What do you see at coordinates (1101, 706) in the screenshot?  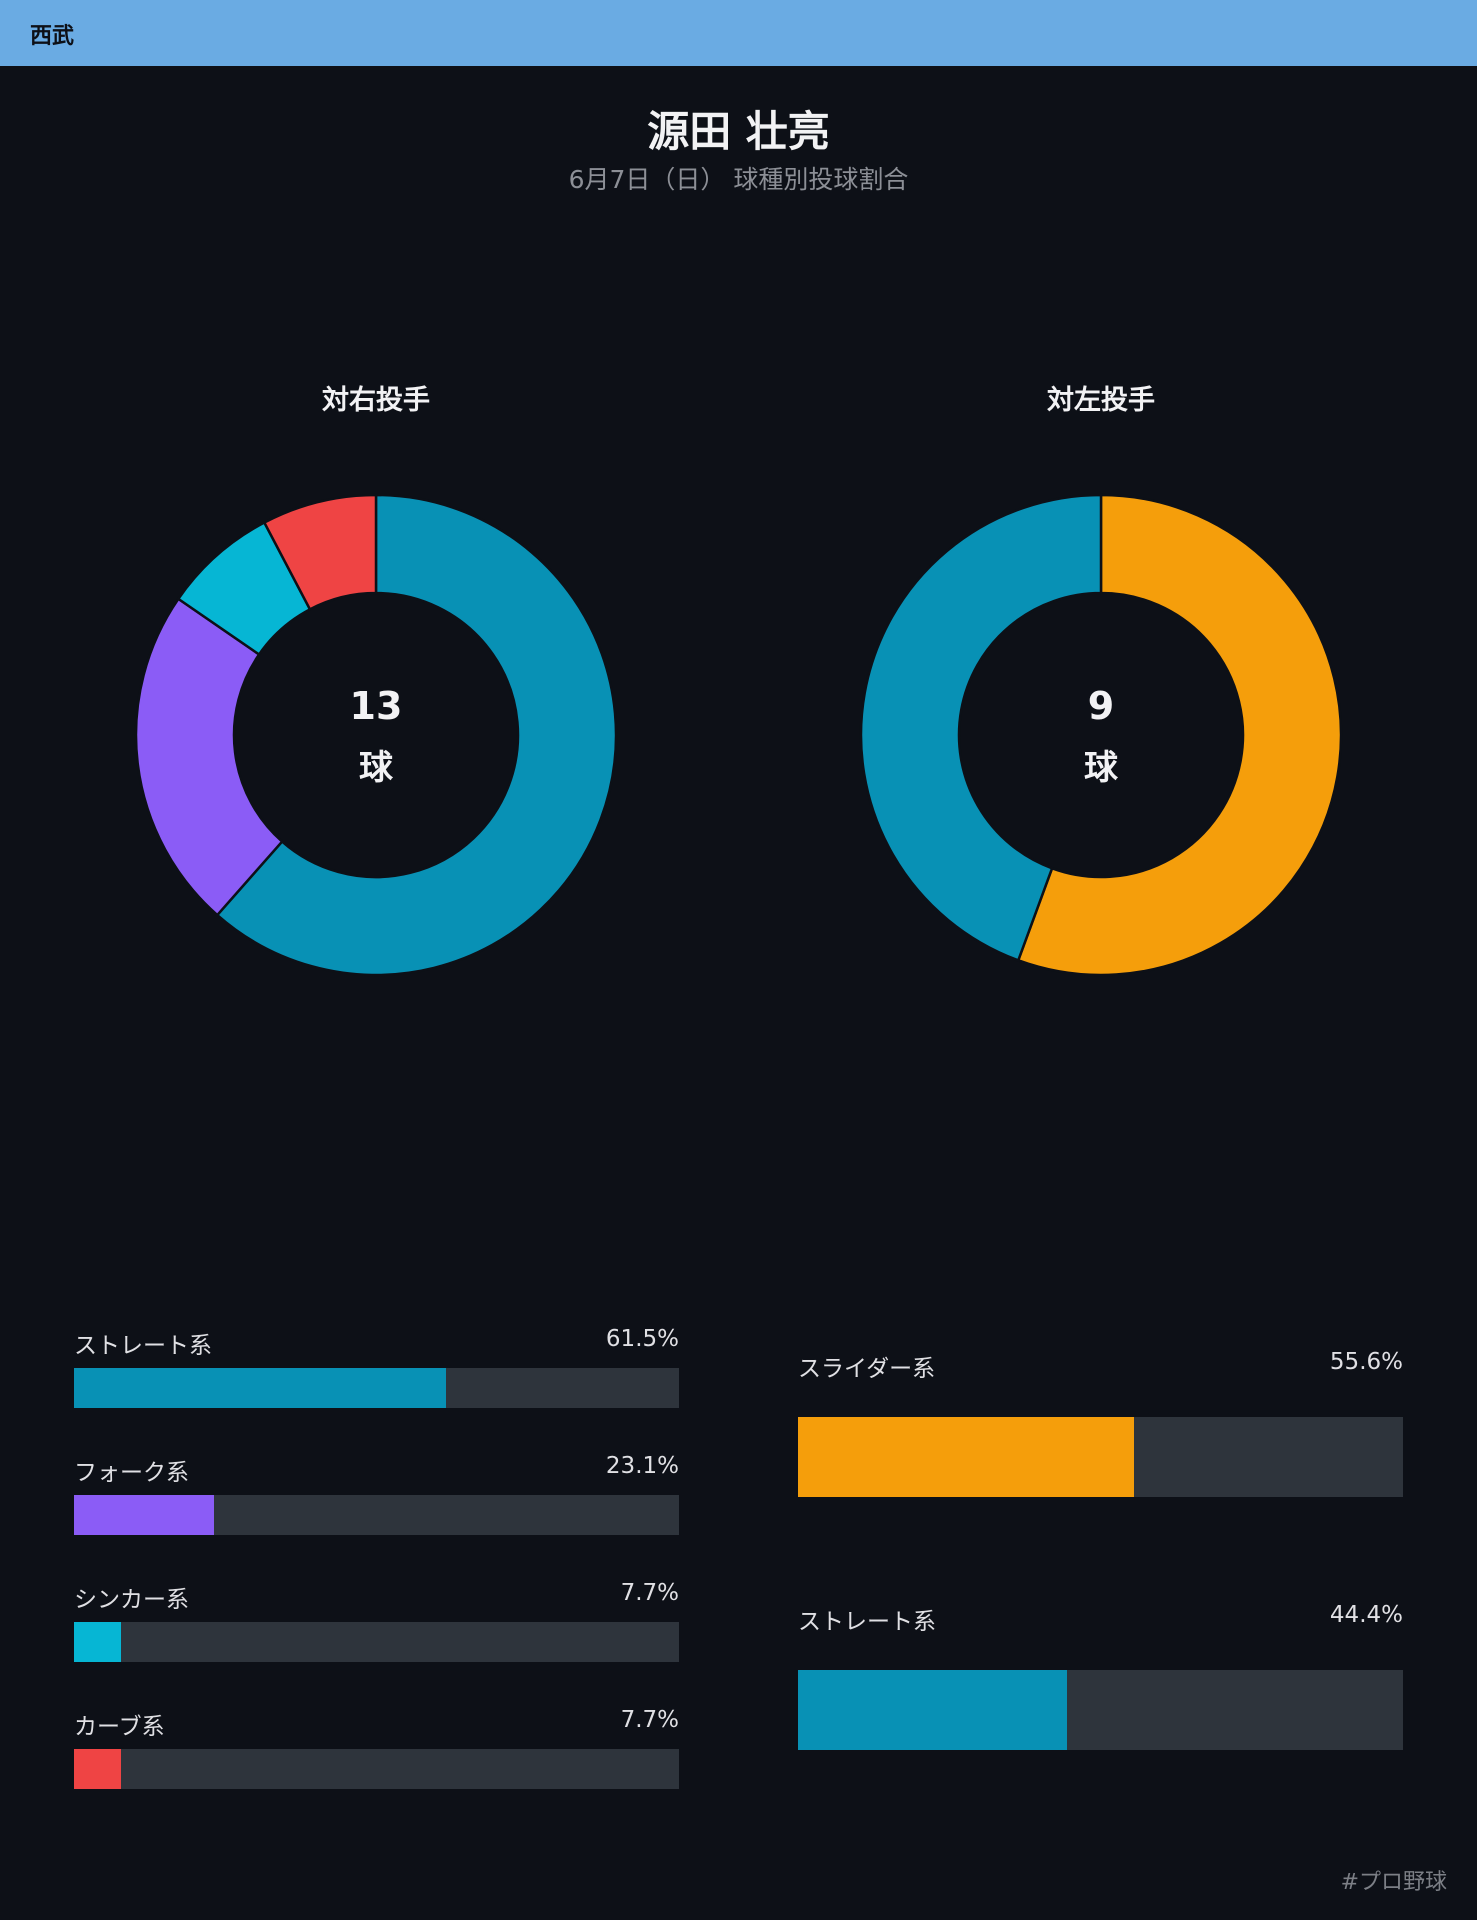 I see `total-pitches-vs-left: 9` at bounding box center [1101, 706].